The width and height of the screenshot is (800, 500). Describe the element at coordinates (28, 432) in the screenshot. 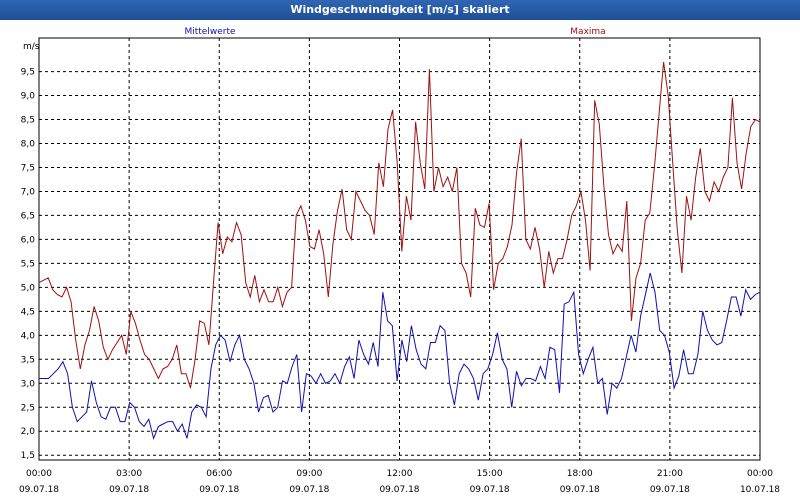

I see `y-tick-label: 2,0` at that location.